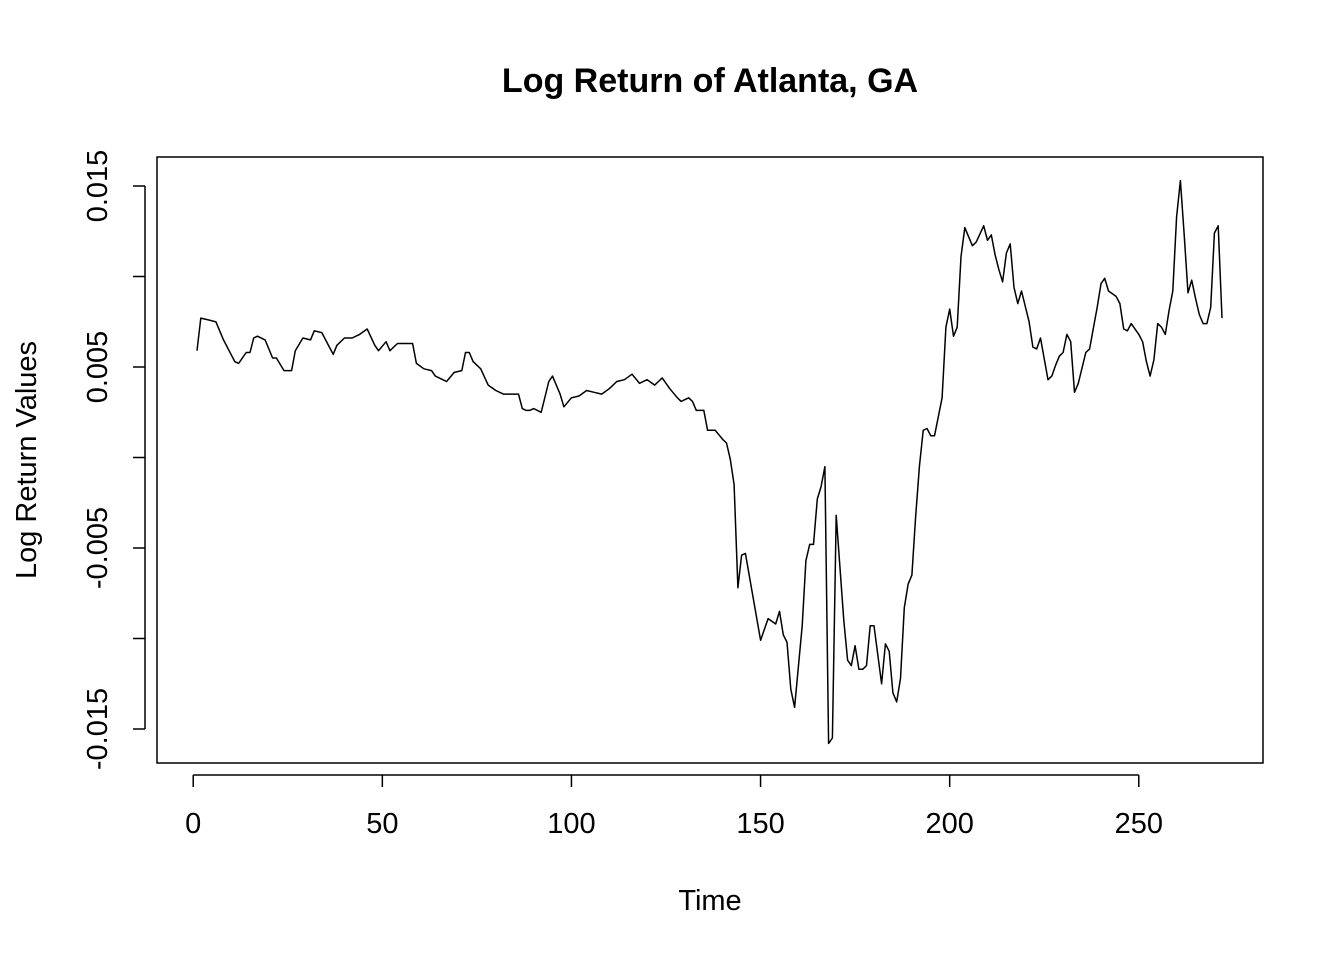  I want to click on x-axis-label: Time, so click(709, 901).